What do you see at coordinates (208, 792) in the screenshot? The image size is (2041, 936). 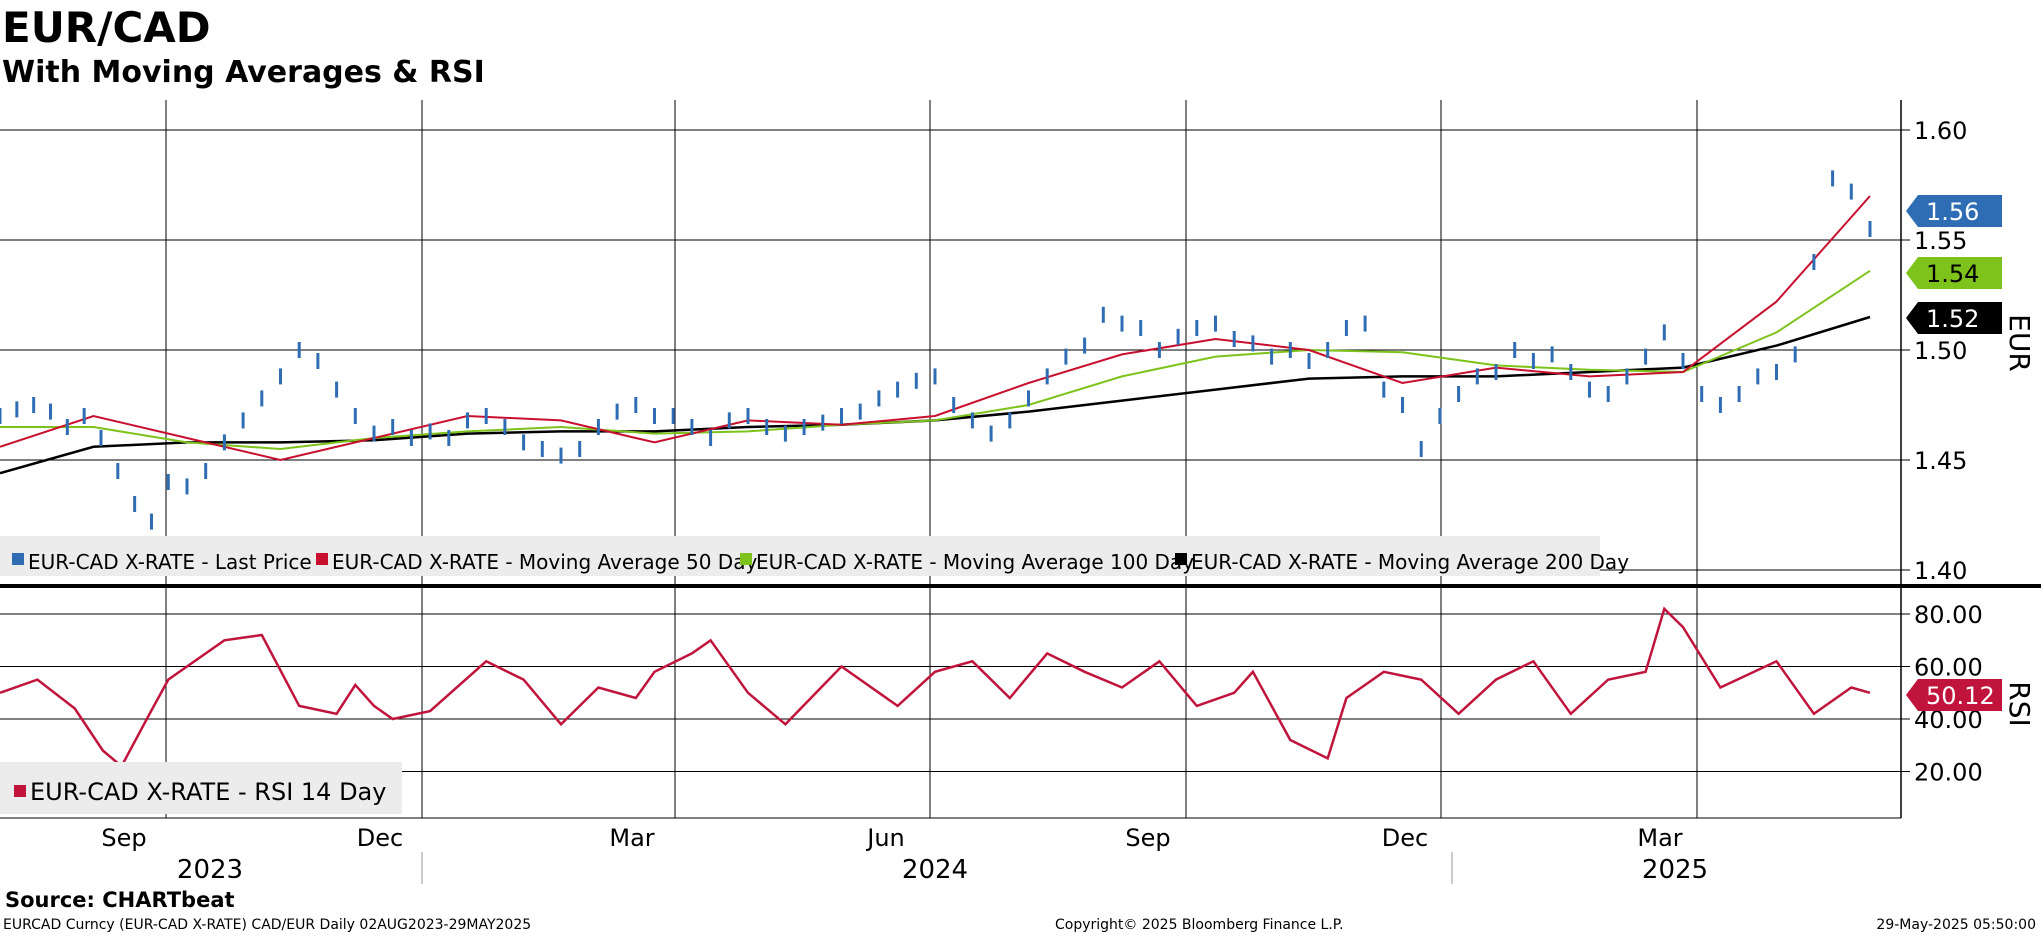 I see `legend-label: EUR-CAD X-RATE - RSI 14 Day` at bounding box center [208, 792].